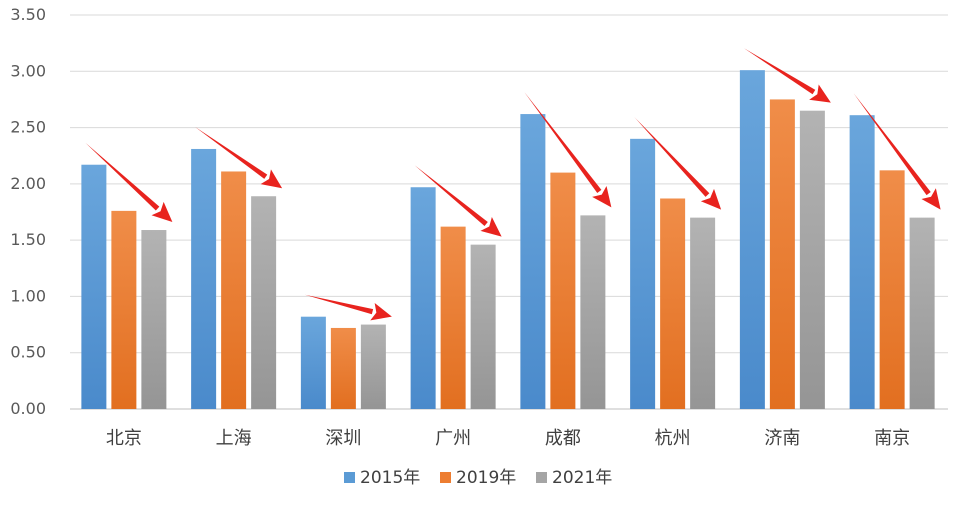 The width and height of the screenshot is (960, 509). Describe the element at coordinates (28, 127) in the screenshot. I see `y-tick-label: 2.50` at that location.